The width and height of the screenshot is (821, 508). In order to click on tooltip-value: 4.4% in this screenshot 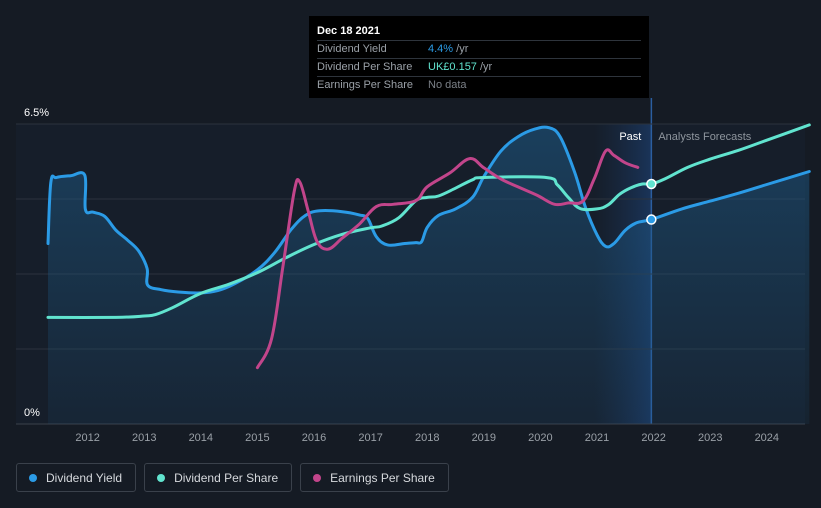, I will do `click(441, 49)`.